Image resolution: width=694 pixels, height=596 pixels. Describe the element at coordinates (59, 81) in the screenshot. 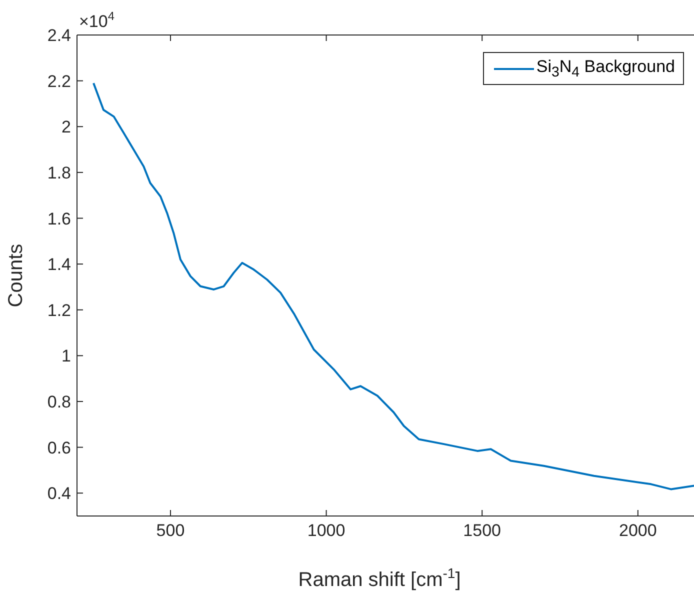

I see `y-tick-label: 2.2` at that location.